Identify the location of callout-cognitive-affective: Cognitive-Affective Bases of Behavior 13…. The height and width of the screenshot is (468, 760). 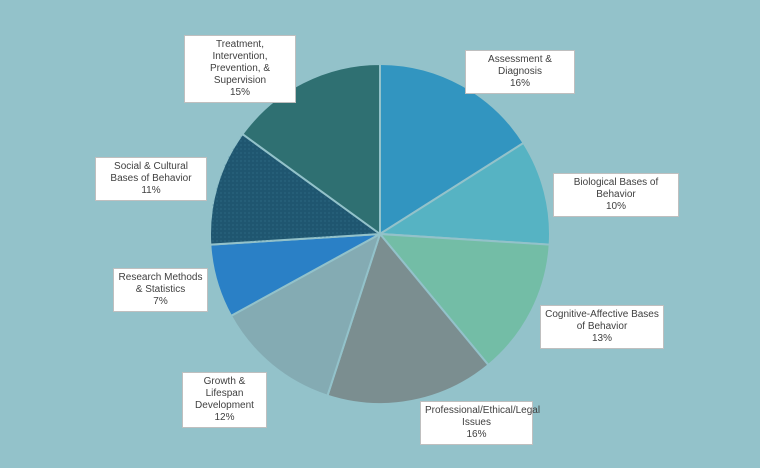
(602, 327).